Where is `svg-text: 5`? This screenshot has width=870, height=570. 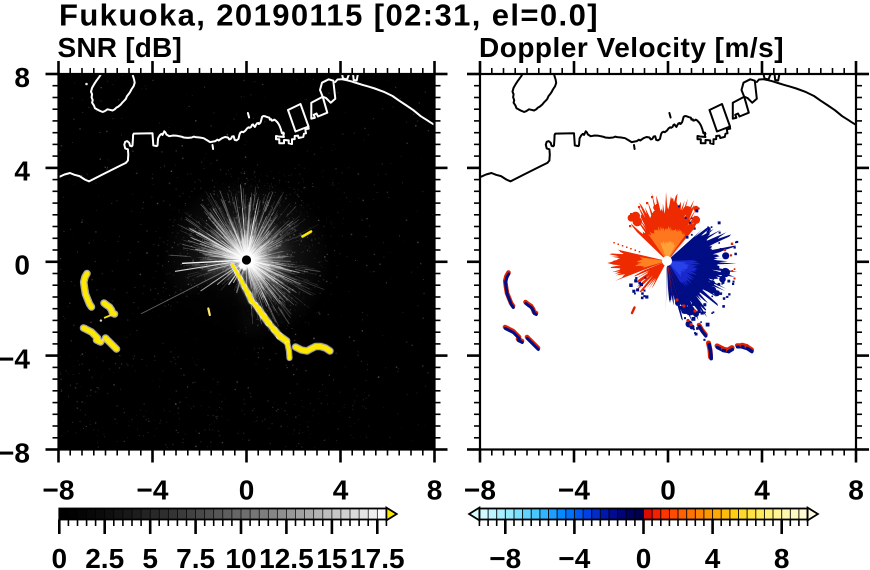 svg-text: 5 is located at coordinates (150, 556).